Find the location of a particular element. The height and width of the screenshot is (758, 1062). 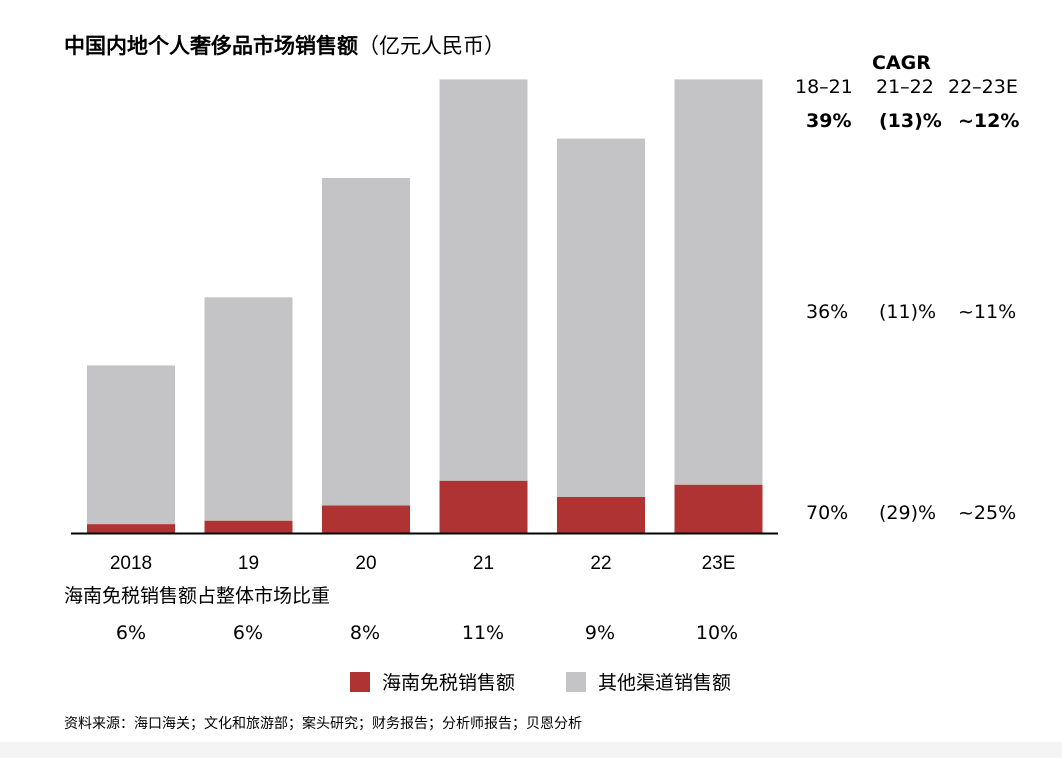

cagr-period-18-21: 18–21 is located at coordinates (824, 87).